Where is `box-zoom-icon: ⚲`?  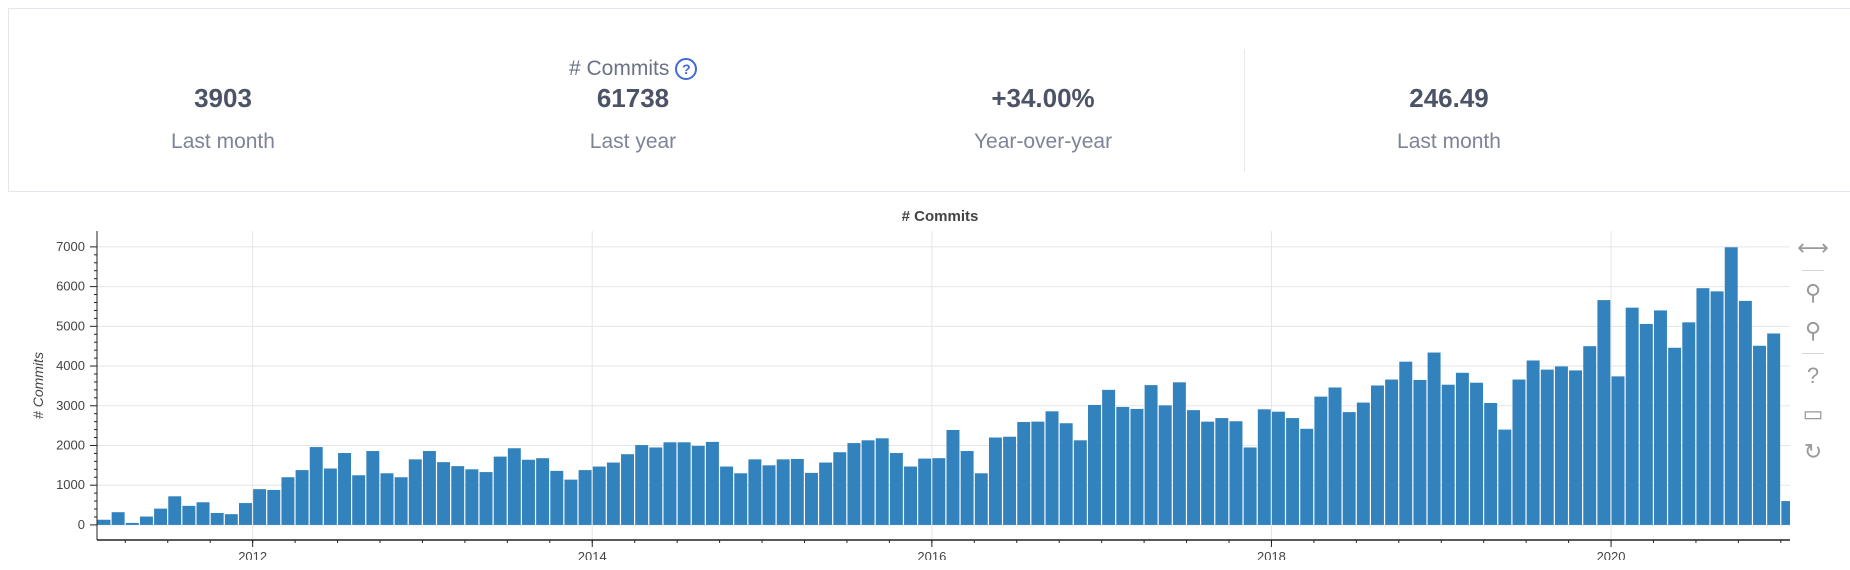
box-zoom-icon: ⚲ is located at coordinates (1813, 292).